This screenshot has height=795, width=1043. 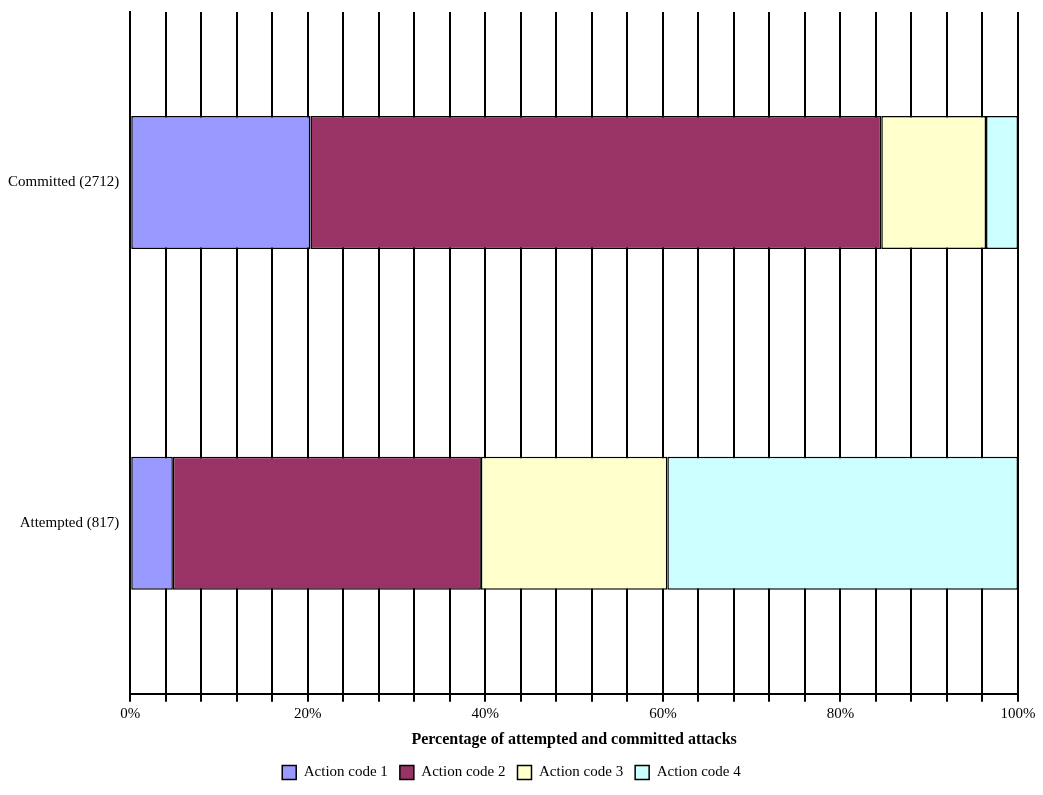 I want to click on x-tick-label: 20%, so click(x=308, y=712).